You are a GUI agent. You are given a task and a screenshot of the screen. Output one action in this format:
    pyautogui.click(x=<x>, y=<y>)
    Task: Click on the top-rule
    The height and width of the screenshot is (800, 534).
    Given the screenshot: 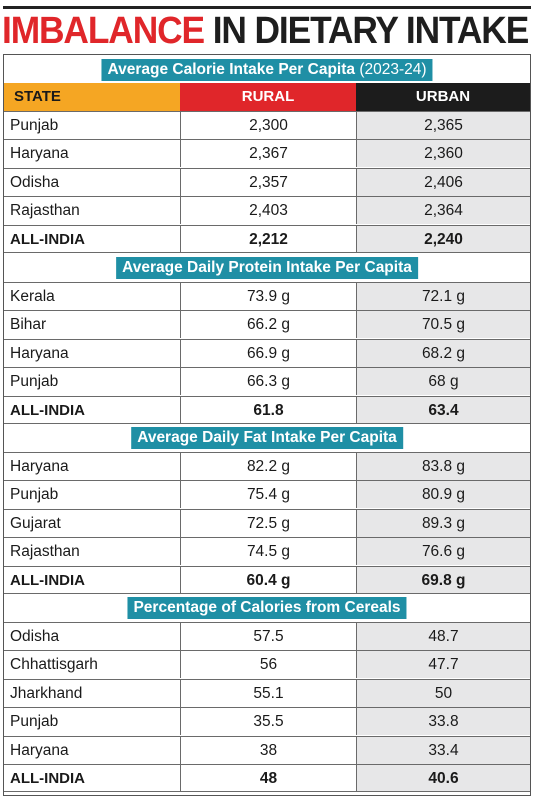 What is the action you would take?
    pyautogui.click(x=267, y=7)
    